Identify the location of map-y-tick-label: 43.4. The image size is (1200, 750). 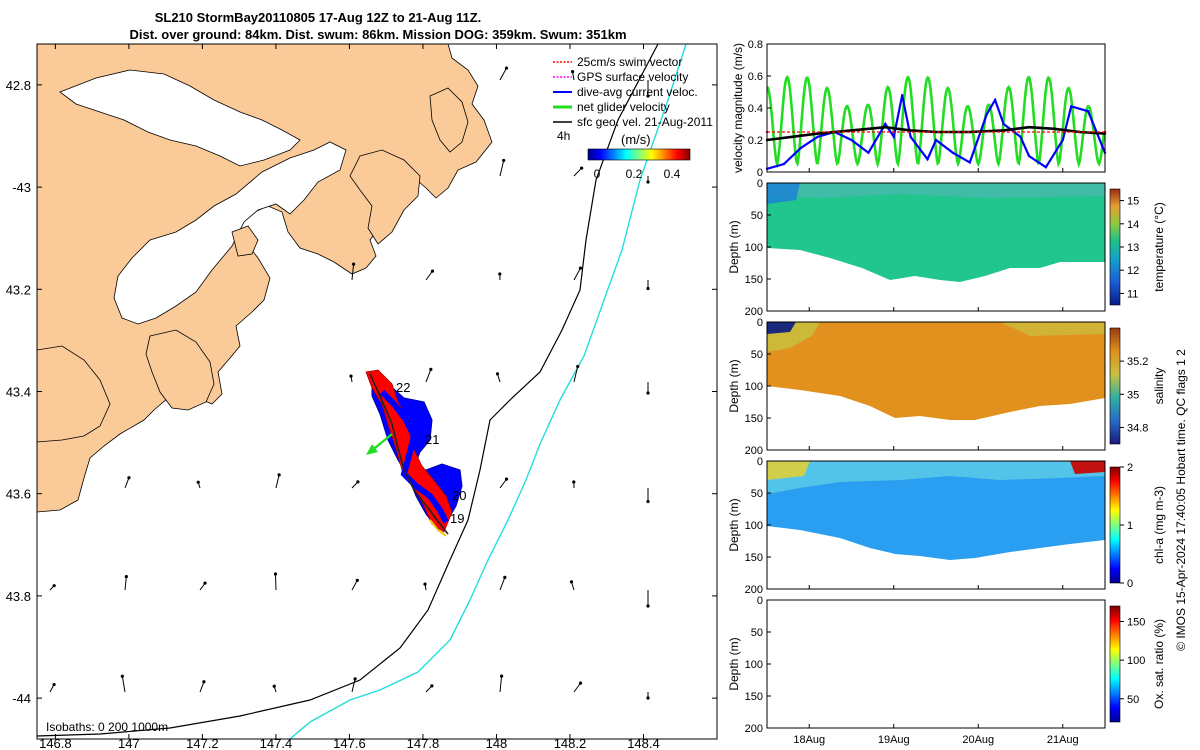
(18, 392).